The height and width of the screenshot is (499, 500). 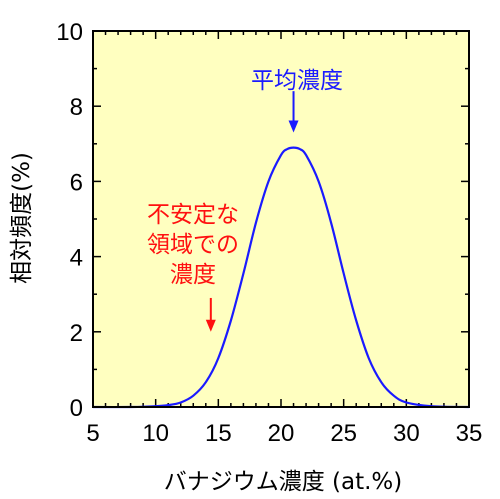 I want to click on y-tick-label: 10, so click(x=69, y=32).